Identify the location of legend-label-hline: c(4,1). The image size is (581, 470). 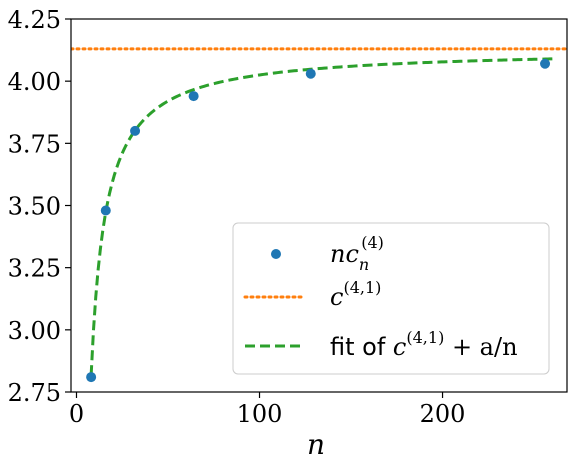
(355, 294).